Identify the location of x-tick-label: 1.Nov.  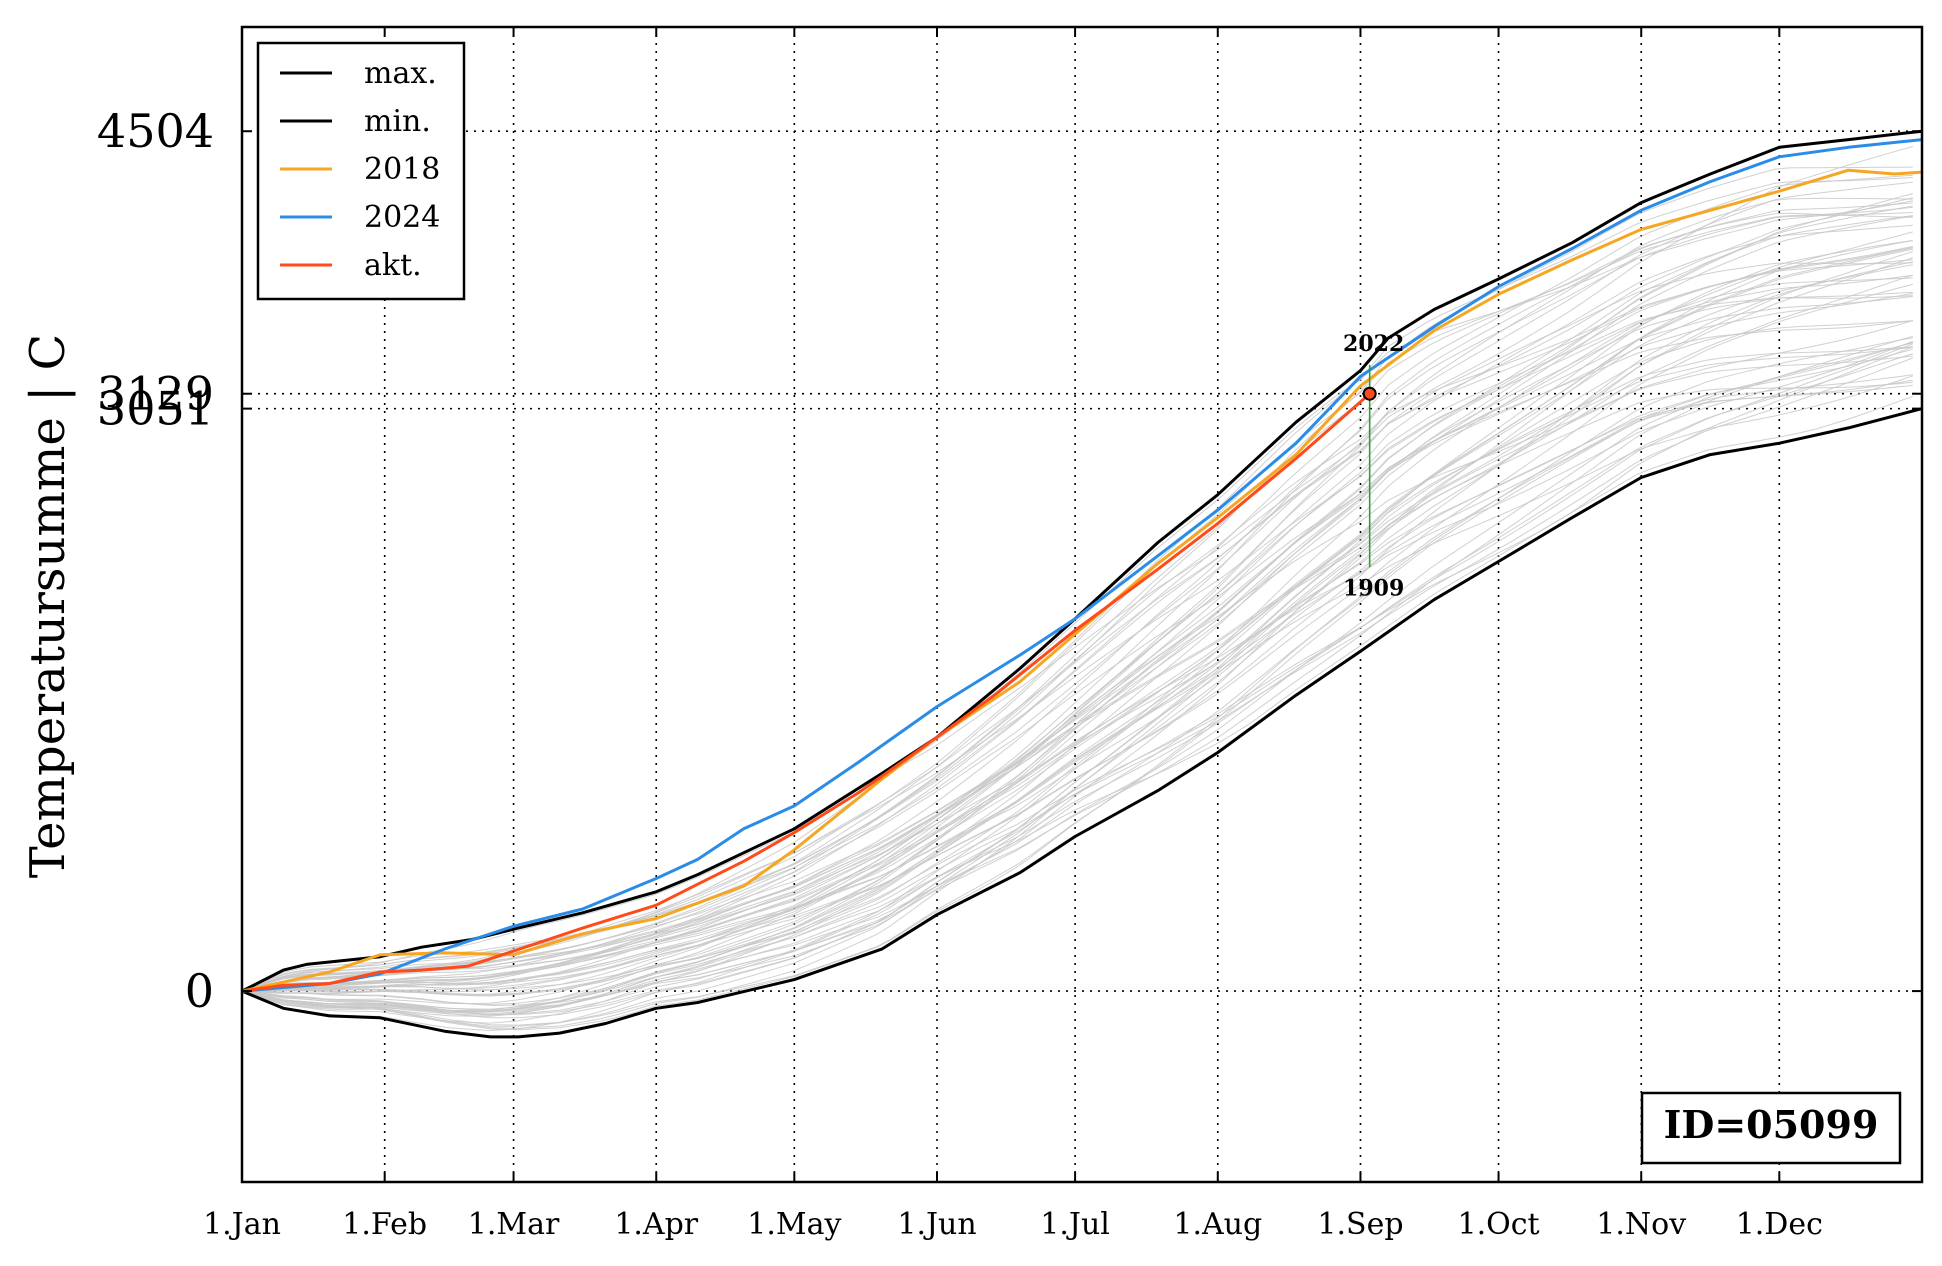
(1641, 1224).